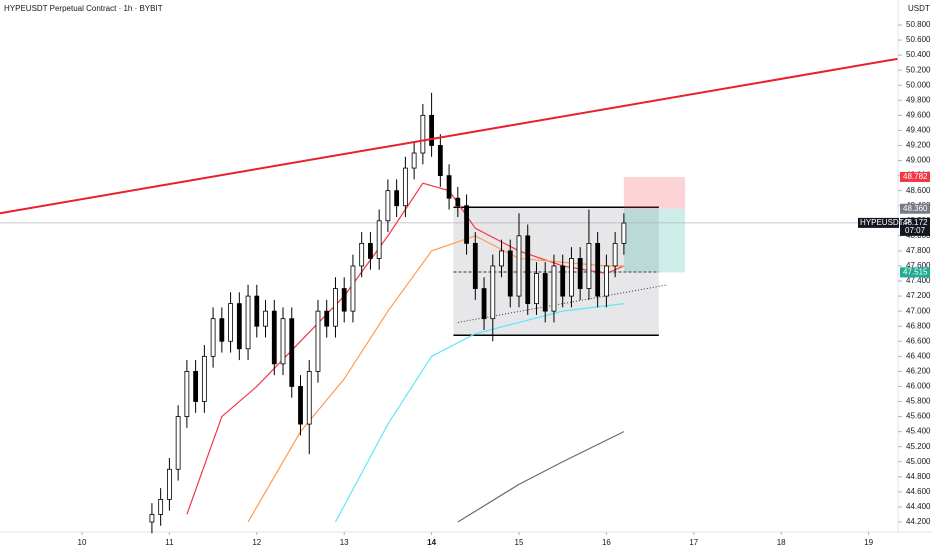 The height and width of the screenshot is (550, 932). Describe the element at coordinates (915, 230) in the screenshot. I see `countdown: 07:07` at that location.